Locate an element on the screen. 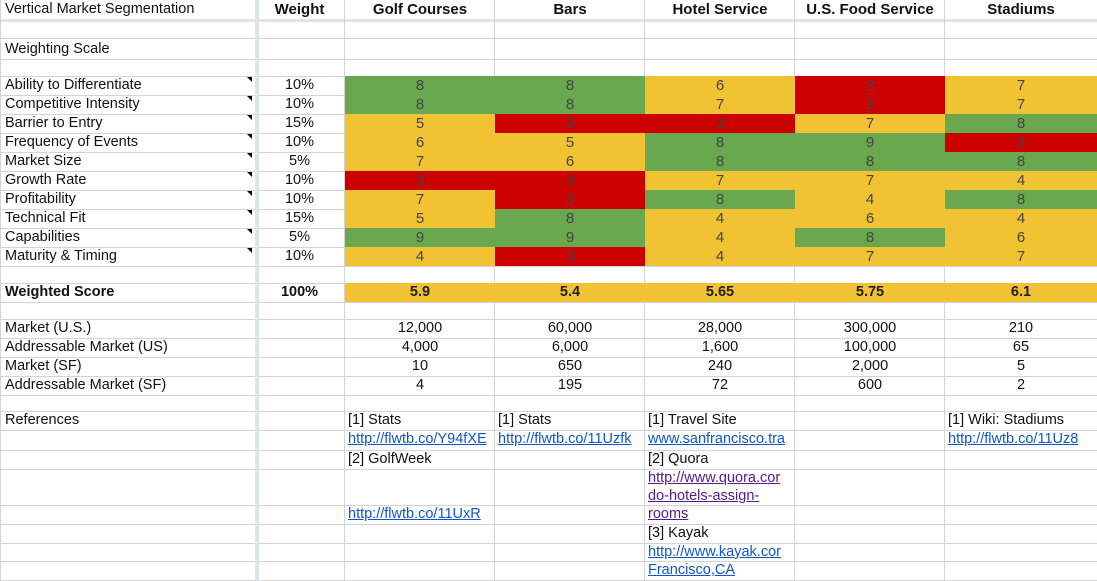 The height and width of the screenshot is (581, 1097). score-cell-golf: 9 is located at coordinates (420, 237).